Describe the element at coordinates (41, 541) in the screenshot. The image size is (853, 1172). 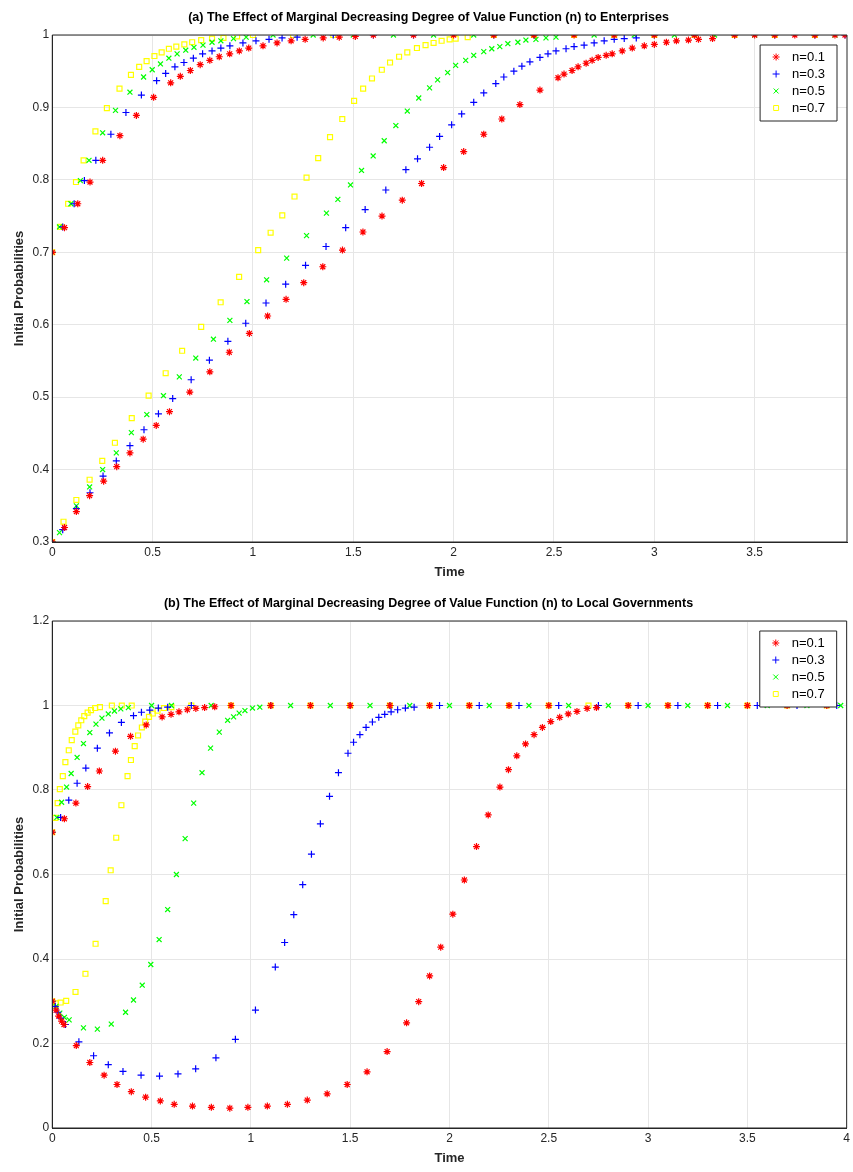
I see `y-tick-label: 0.3` at that location.